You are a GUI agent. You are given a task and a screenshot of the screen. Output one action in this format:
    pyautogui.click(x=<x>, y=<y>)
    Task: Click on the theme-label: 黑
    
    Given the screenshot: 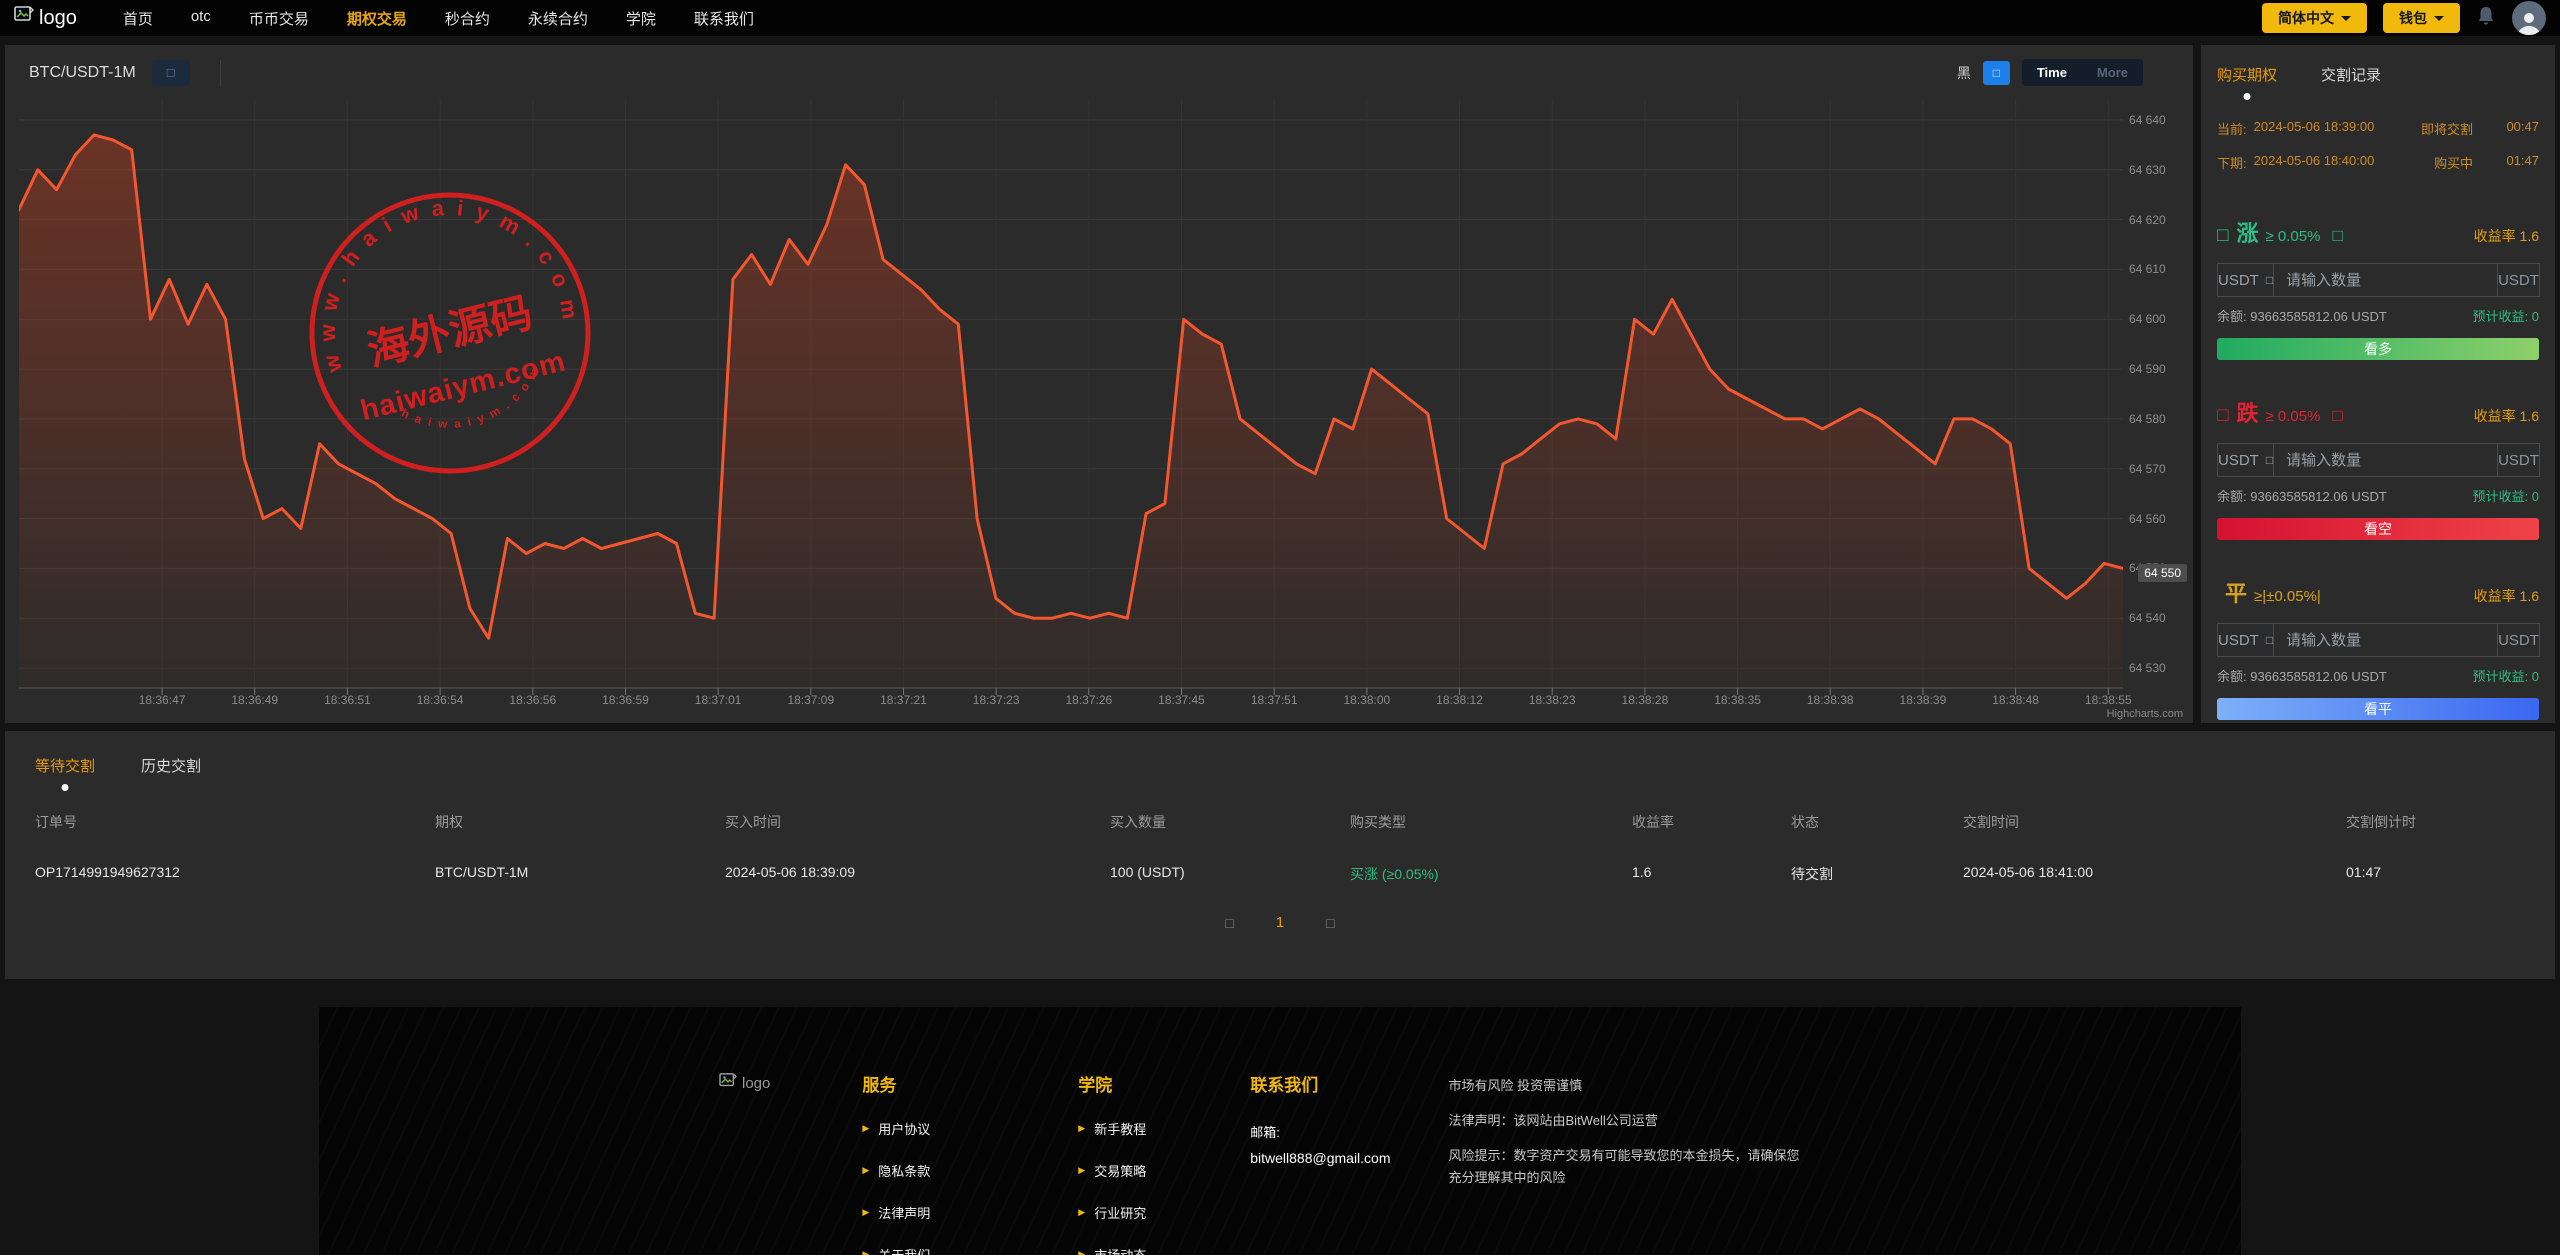 What is the action you would take?
    pyautogui.click(x=1963, y=72)
    